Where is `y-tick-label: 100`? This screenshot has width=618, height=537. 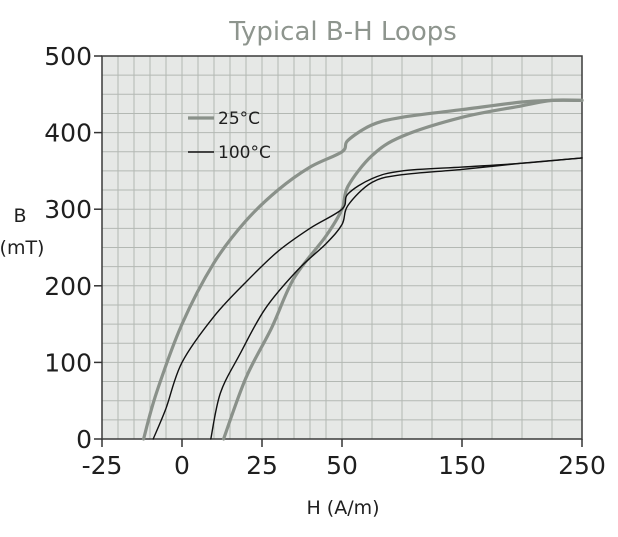 y-tick-label: 100 is located at coordinates (68, 362).